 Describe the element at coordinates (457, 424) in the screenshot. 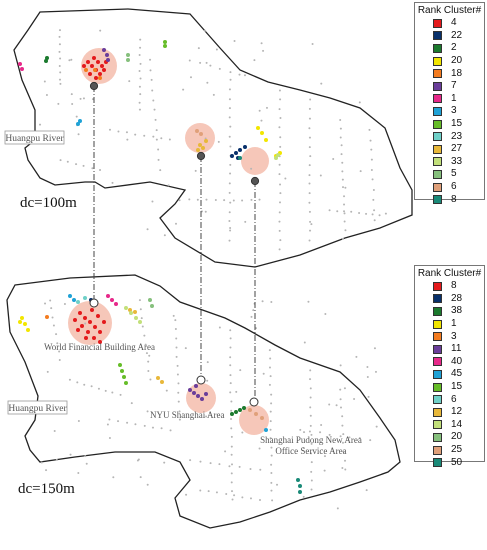

I see `legend-label: 14` at that location.